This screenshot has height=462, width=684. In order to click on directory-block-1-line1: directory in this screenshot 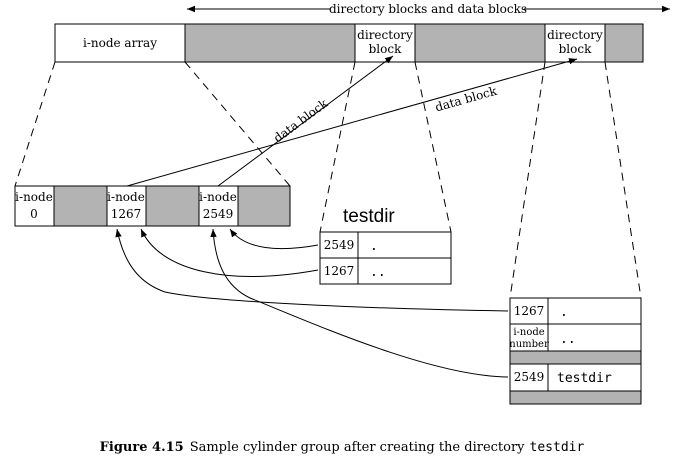, I will do `click(385, 35)`.